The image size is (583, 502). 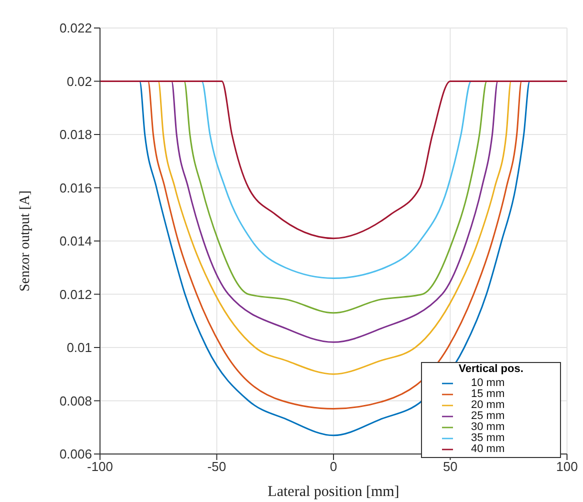 I want to click on y-axis-title: Senzor output [A], so click(x=25, y=241).